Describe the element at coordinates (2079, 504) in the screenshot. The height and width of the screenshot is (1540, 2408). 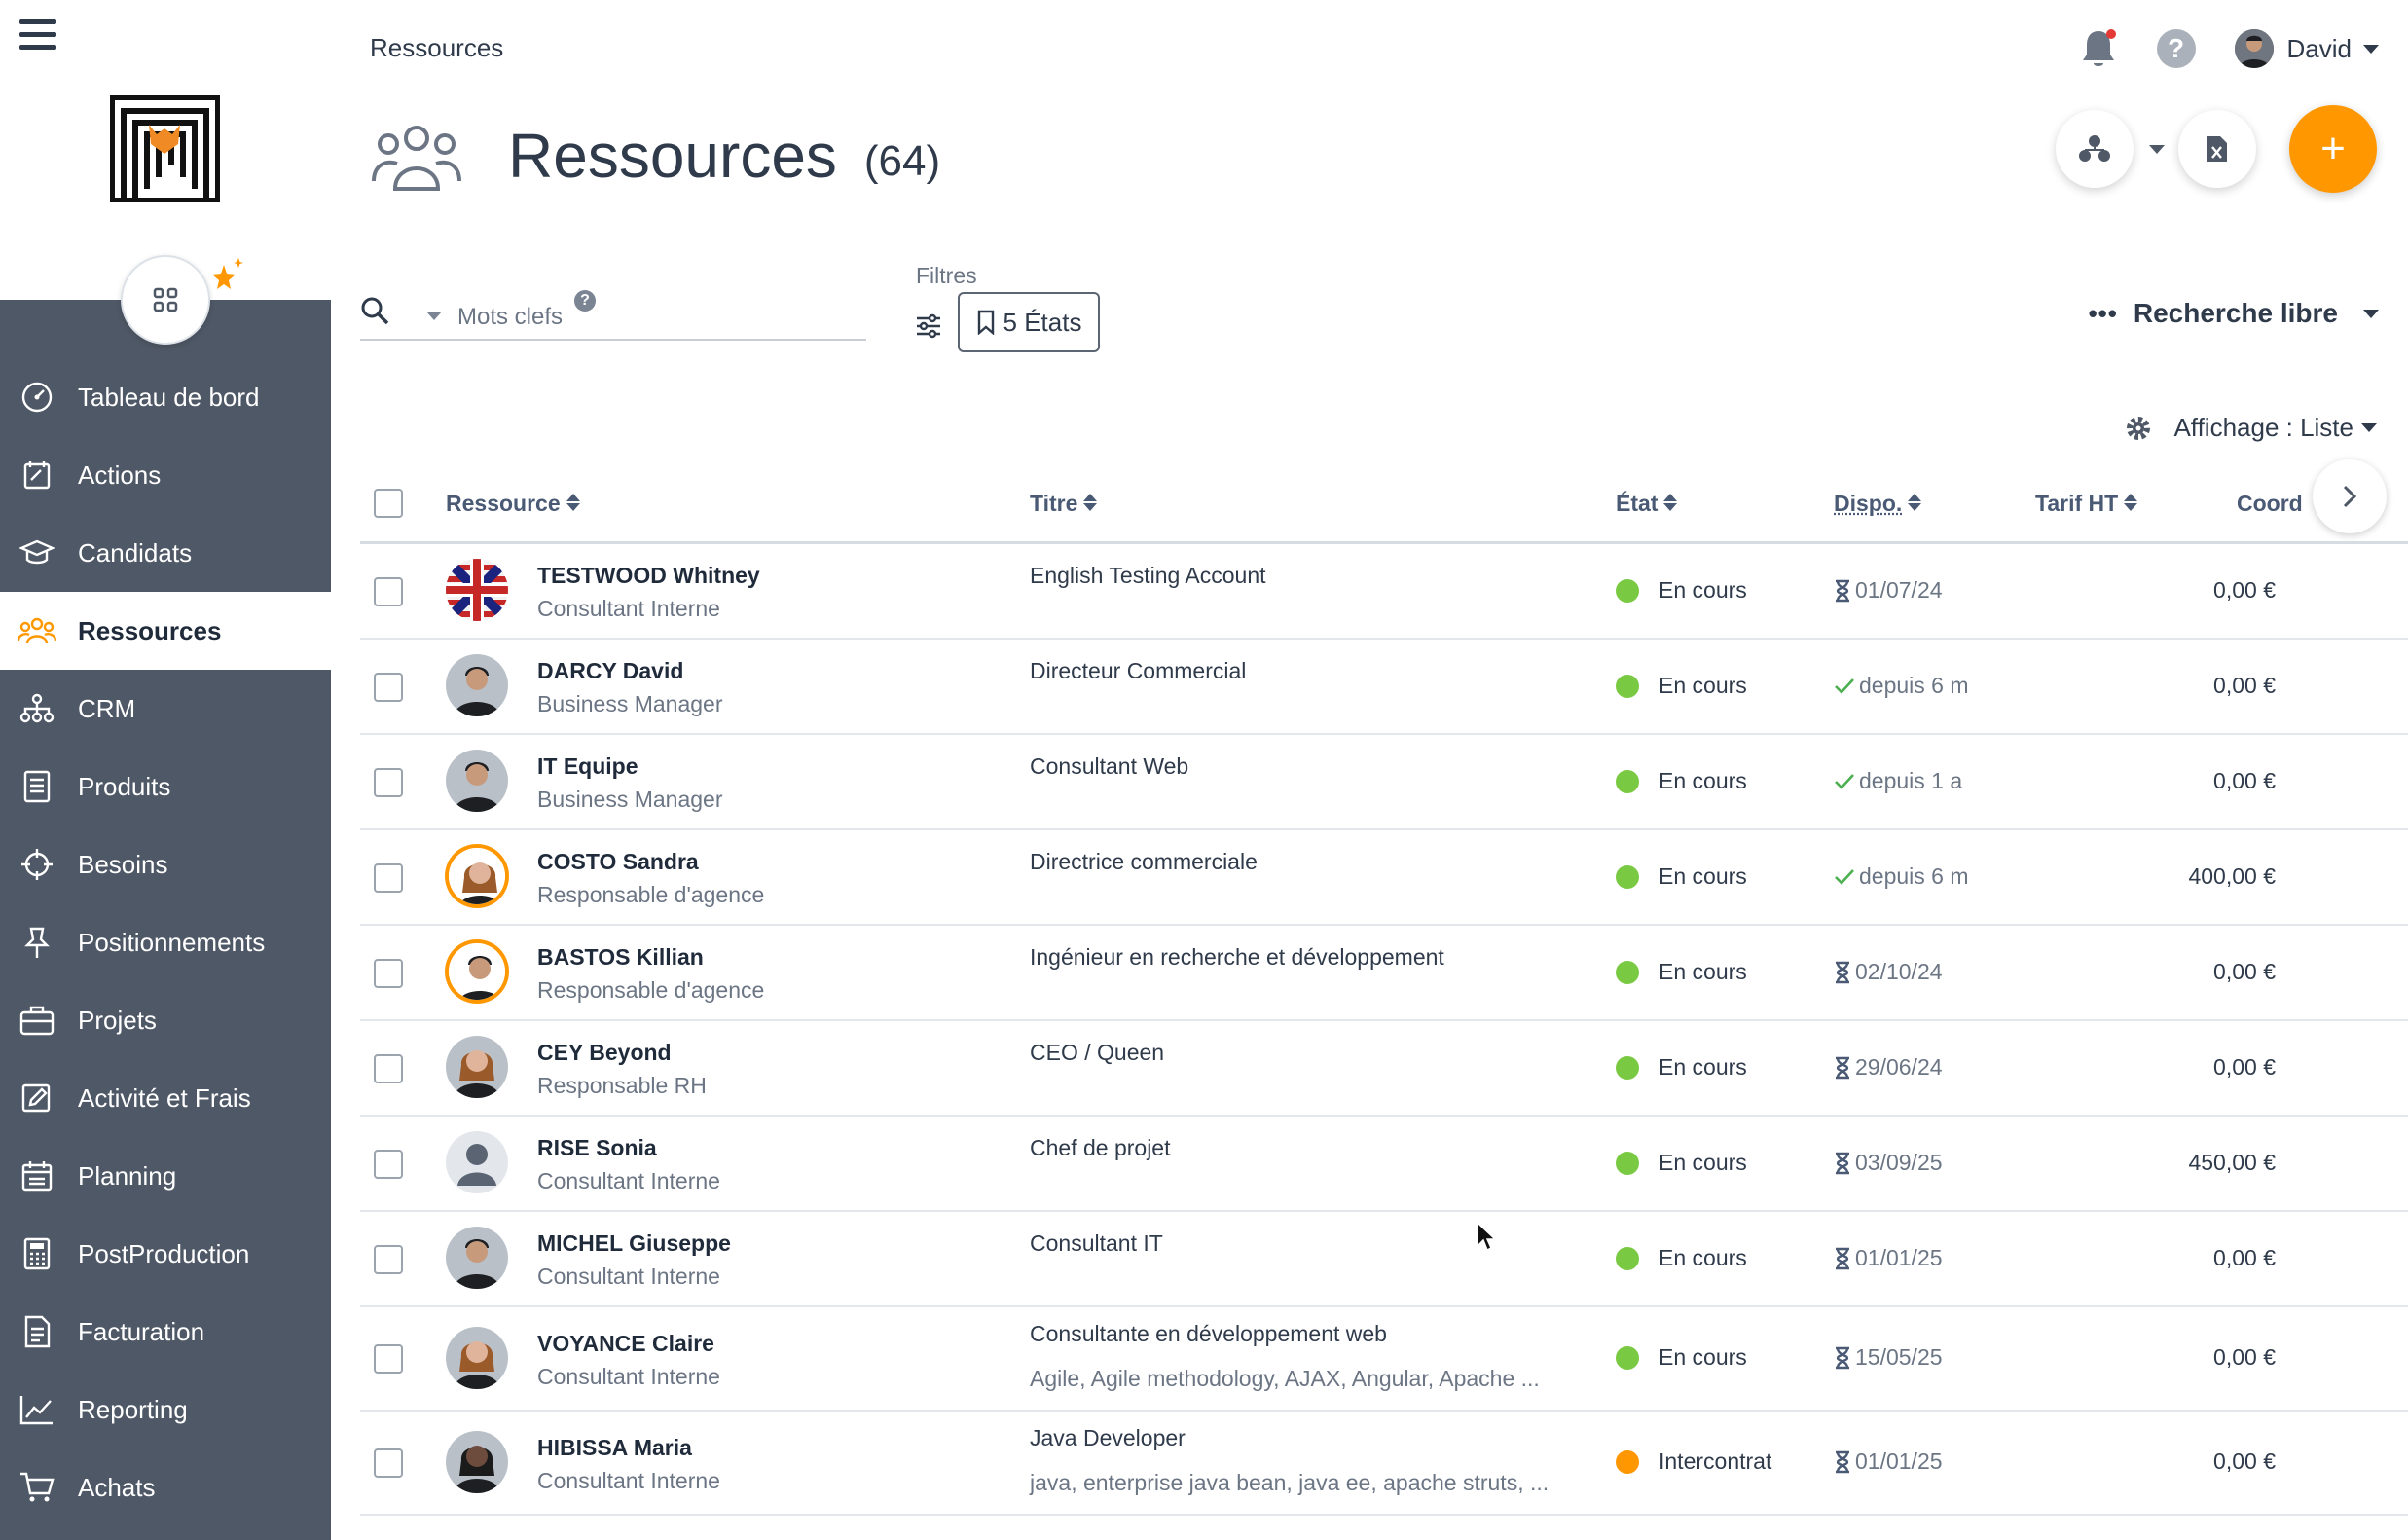
I see `column-header-tarif: Tarif HT` at that location.